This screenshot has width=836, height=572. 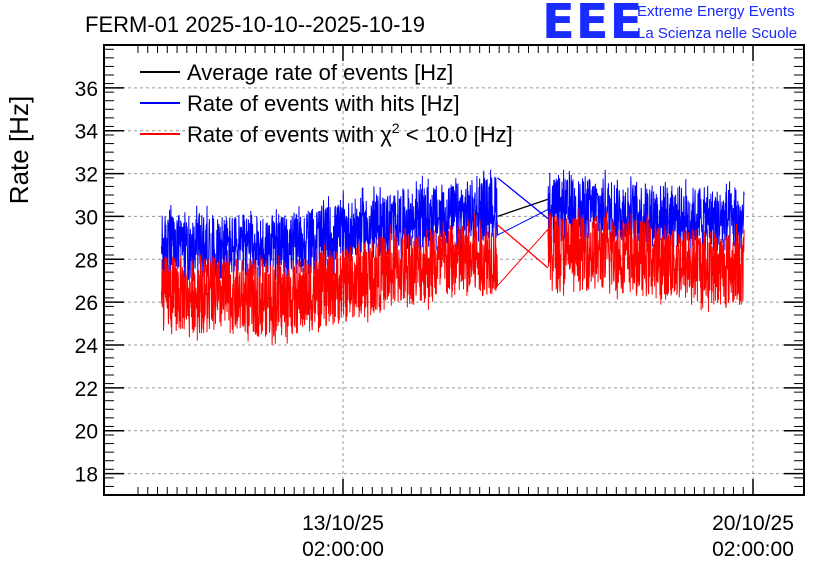 I want to click on x-tick-label-date: 13/10/25, so click(x=343, y=523).